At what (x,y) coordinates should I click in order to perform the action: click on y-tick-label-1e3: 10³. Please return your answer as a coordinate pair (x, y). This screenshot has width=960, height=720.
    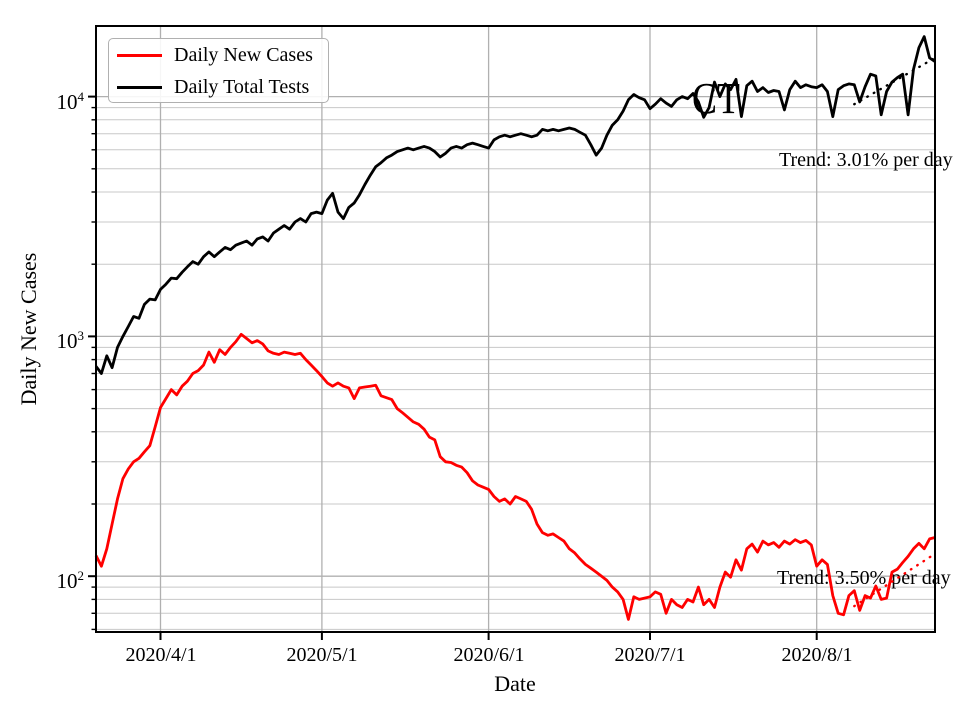
    Looking at the image, I should click on (70, 340).